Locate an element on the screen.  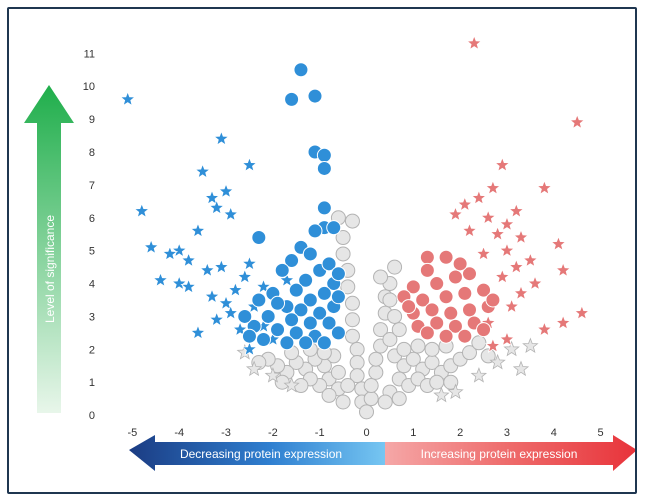
left-arrow-label: Decreasing protein expression is located at coordinates (261, 454).